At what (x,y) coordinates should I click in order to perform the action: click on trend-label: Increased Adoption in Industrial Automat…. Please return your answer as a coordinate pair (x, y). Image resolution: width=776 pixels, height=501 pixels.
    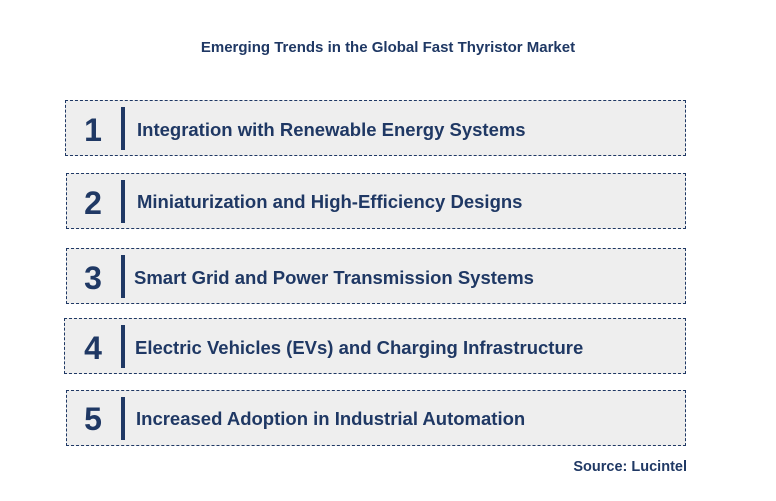
    Looking at the image, I should click on (331, 418).